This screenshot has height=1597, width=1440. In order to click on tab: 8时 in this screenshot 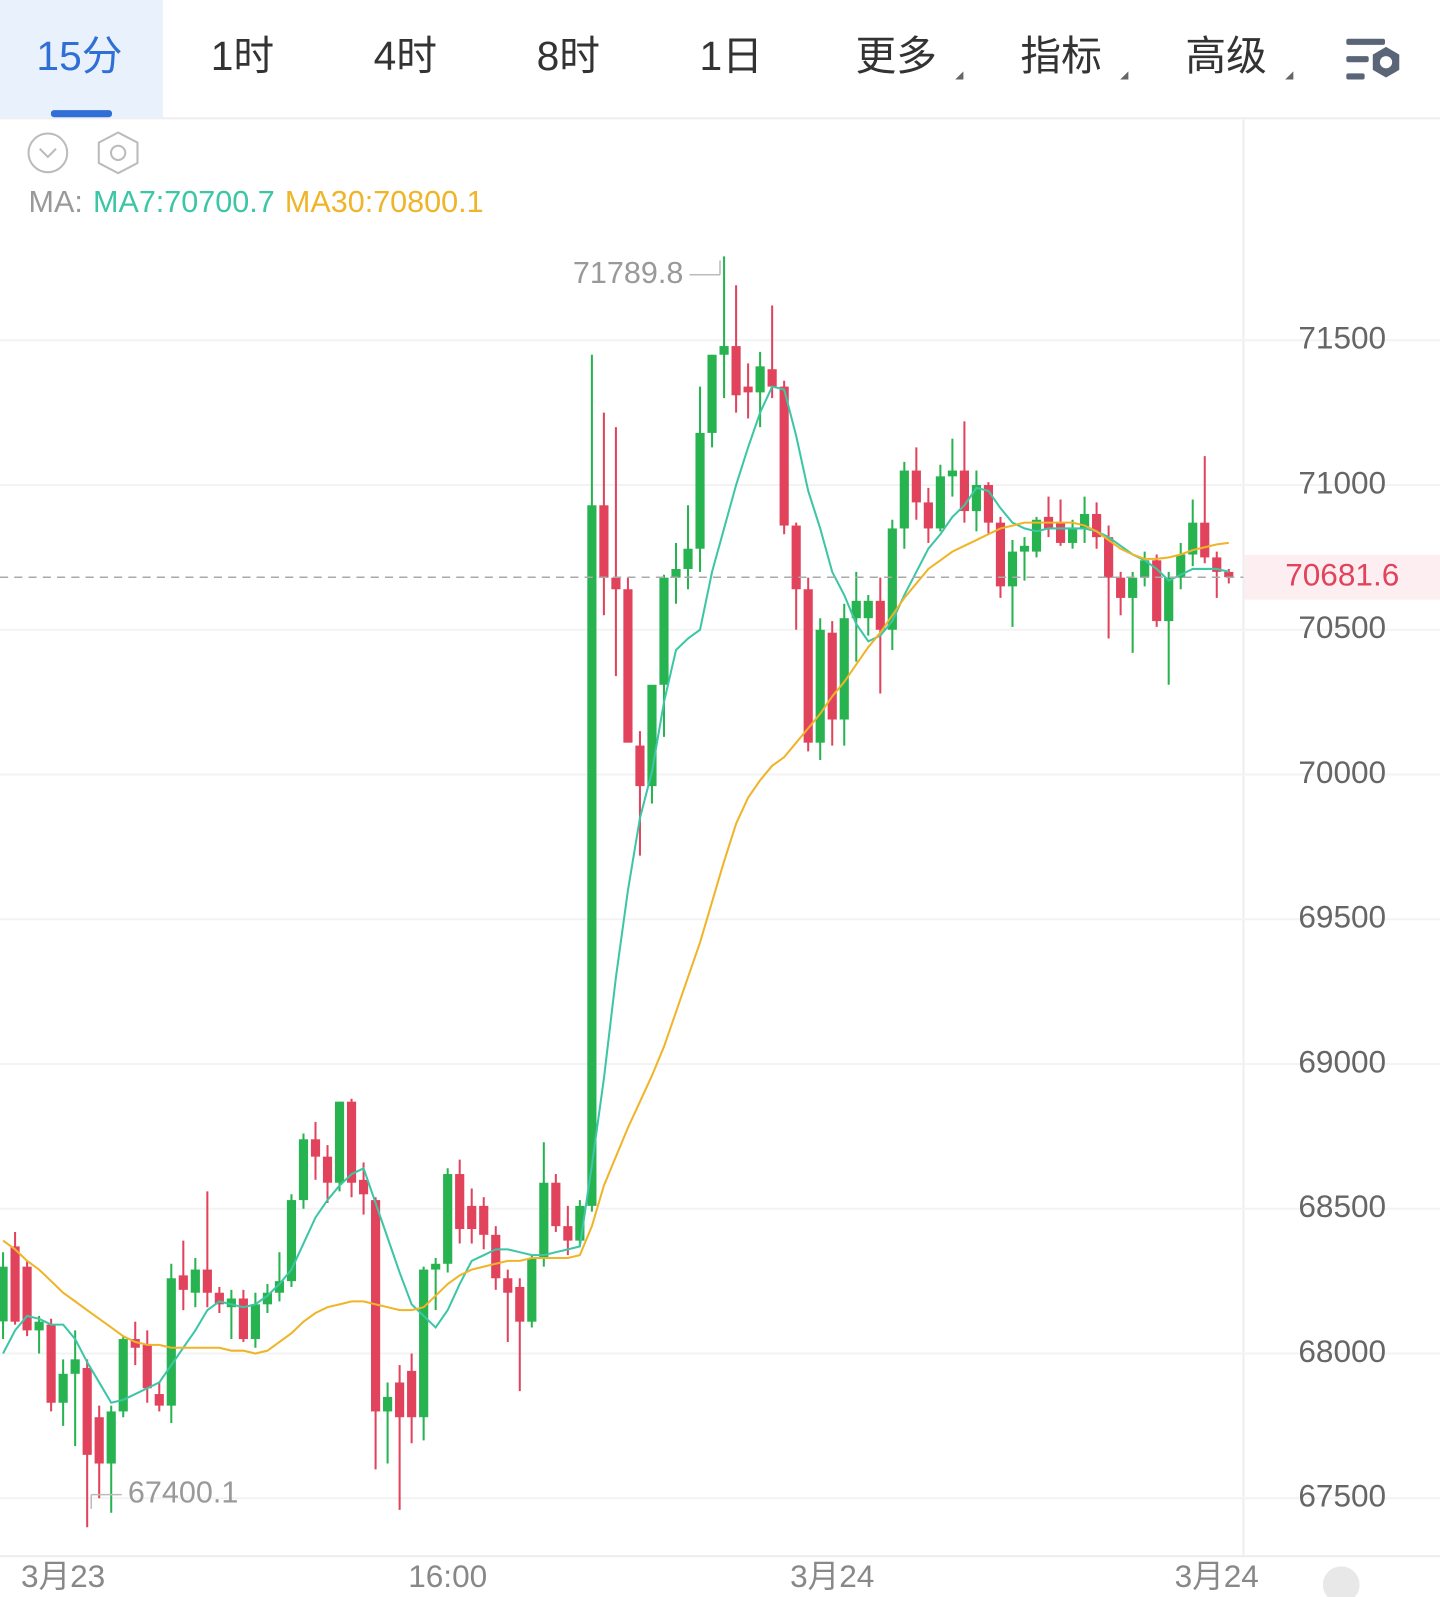, I will do `click(568, 56)`.